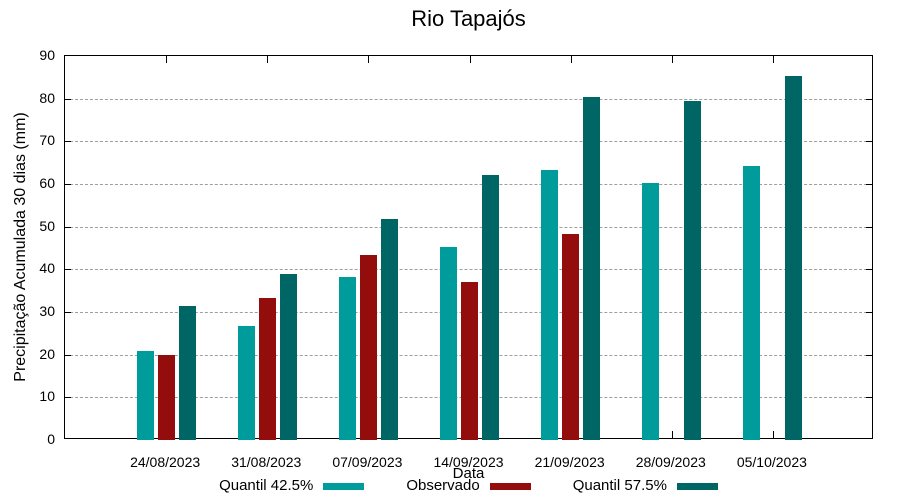  I want to click on chart-legend: Quantil 42.5% Observado Quantil 57.5%, so click(468, 486).